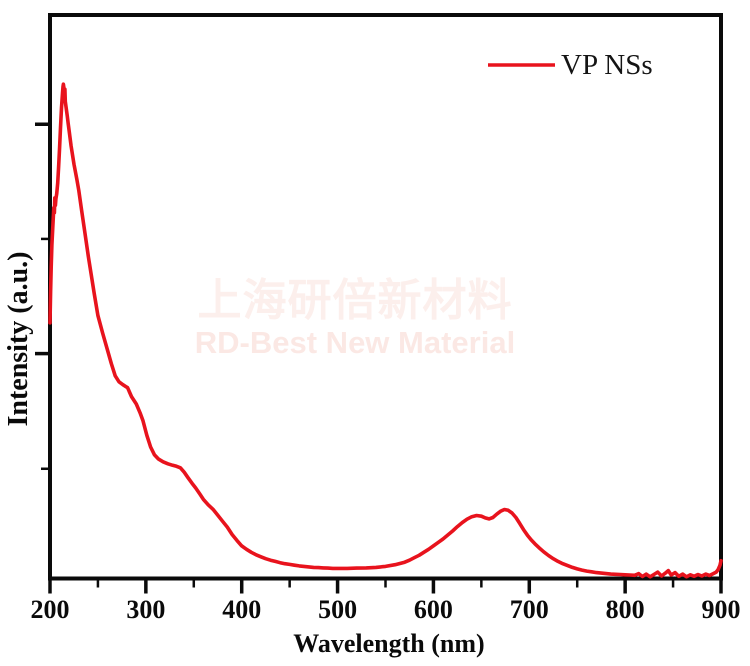 This screenshot has width=750, height=666. What do you see at coordinates (607, 65) in the screenshot?
I see `legend-label: VP NSs` at bounding box center [607, 65].